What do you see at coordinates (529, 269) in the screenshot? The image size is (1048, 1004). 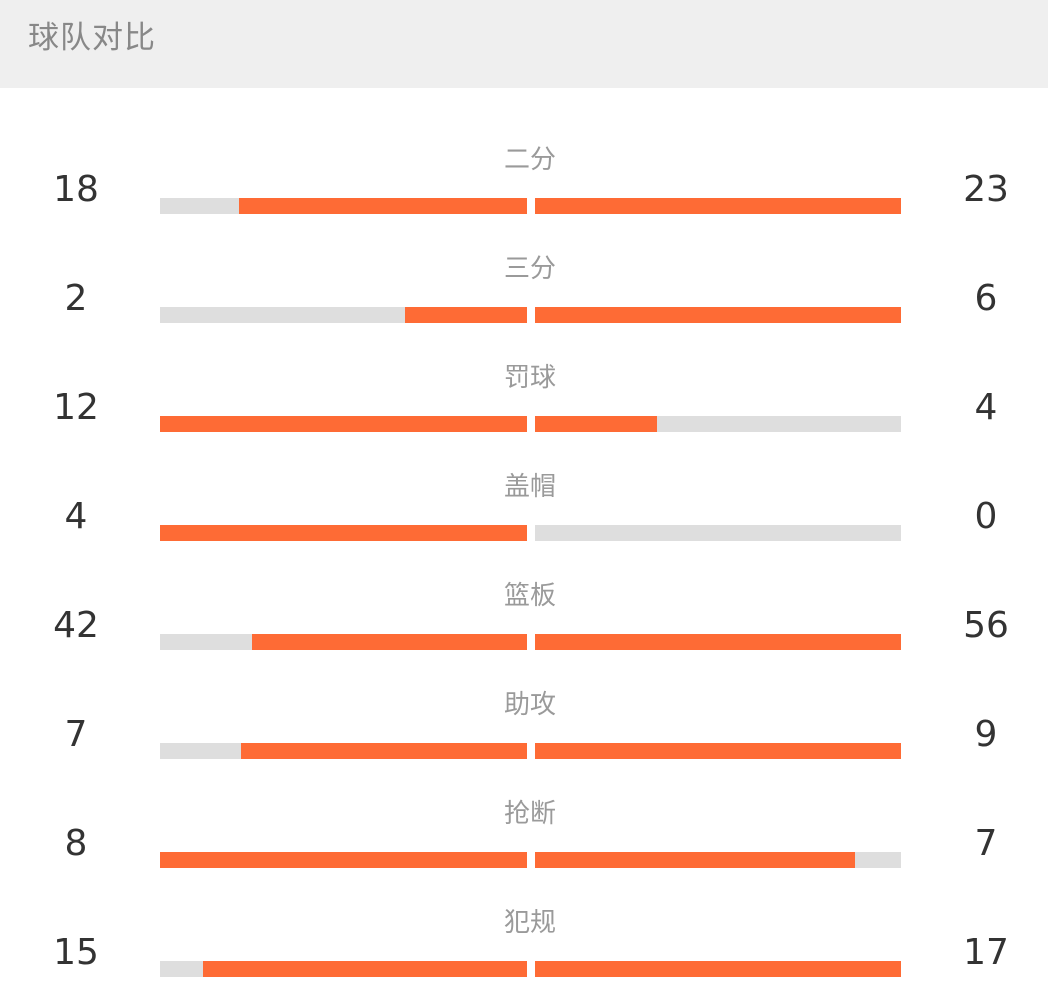 I see `stat-label: 三分` at bounding box center [529, 269].